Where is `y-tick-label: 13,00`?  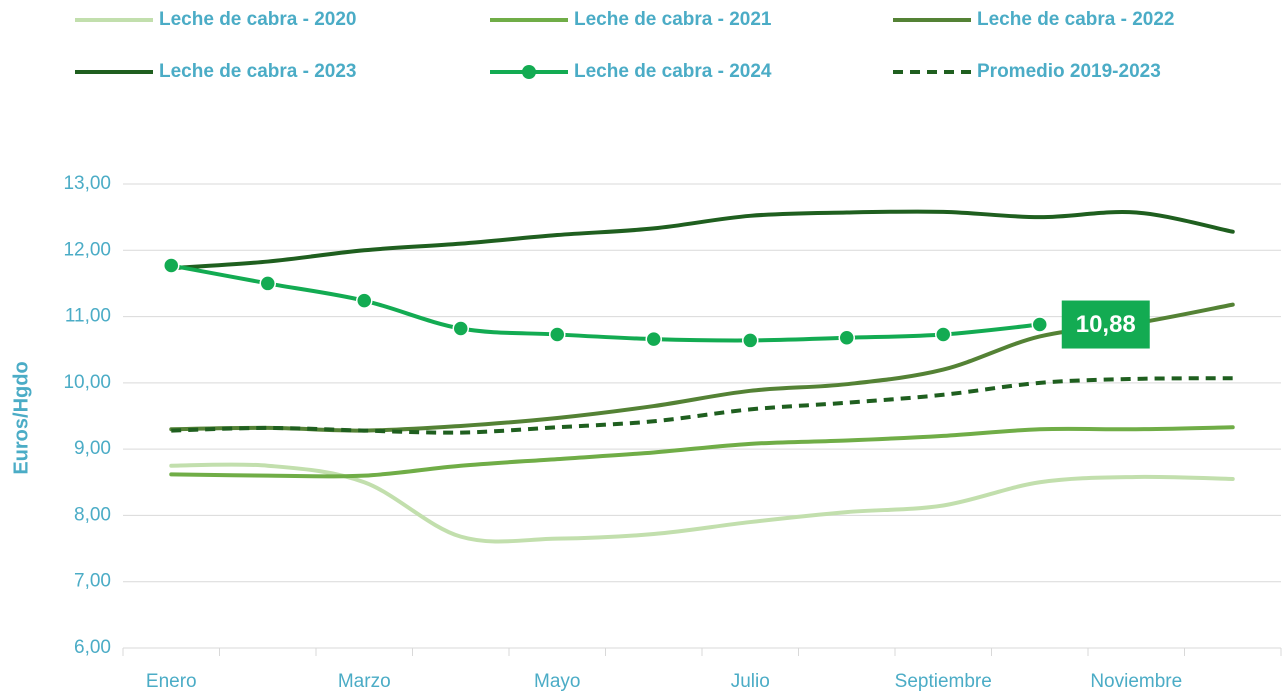 y-tick-label: 13,00 is located at coordinates (87, 183).